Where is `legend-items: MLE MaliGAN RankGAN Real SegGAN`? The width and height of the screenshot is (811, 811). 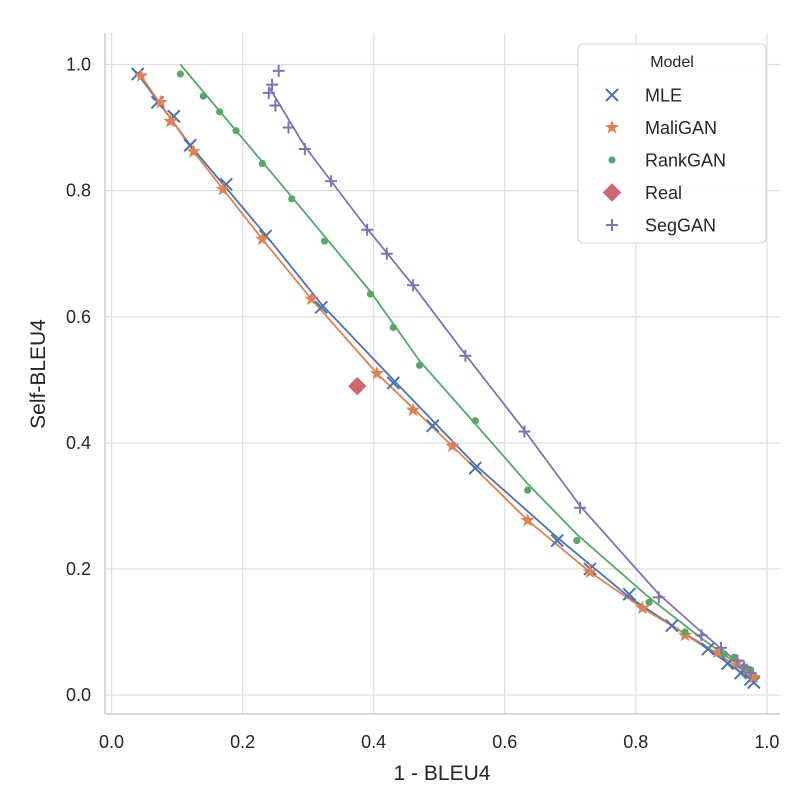
legend-items: MLE MaliGAN RankGAN Real SegGAN is located at coordinates (664, 161).